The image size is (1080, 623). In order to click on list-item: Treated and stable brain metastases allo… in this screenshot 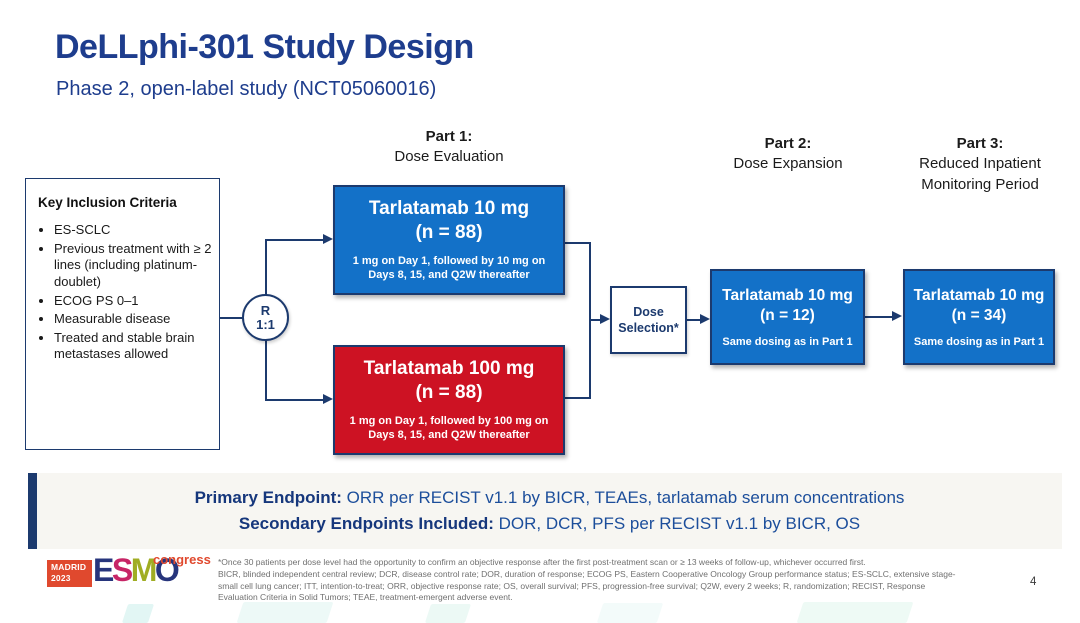, I will do `click(136, 346)`.